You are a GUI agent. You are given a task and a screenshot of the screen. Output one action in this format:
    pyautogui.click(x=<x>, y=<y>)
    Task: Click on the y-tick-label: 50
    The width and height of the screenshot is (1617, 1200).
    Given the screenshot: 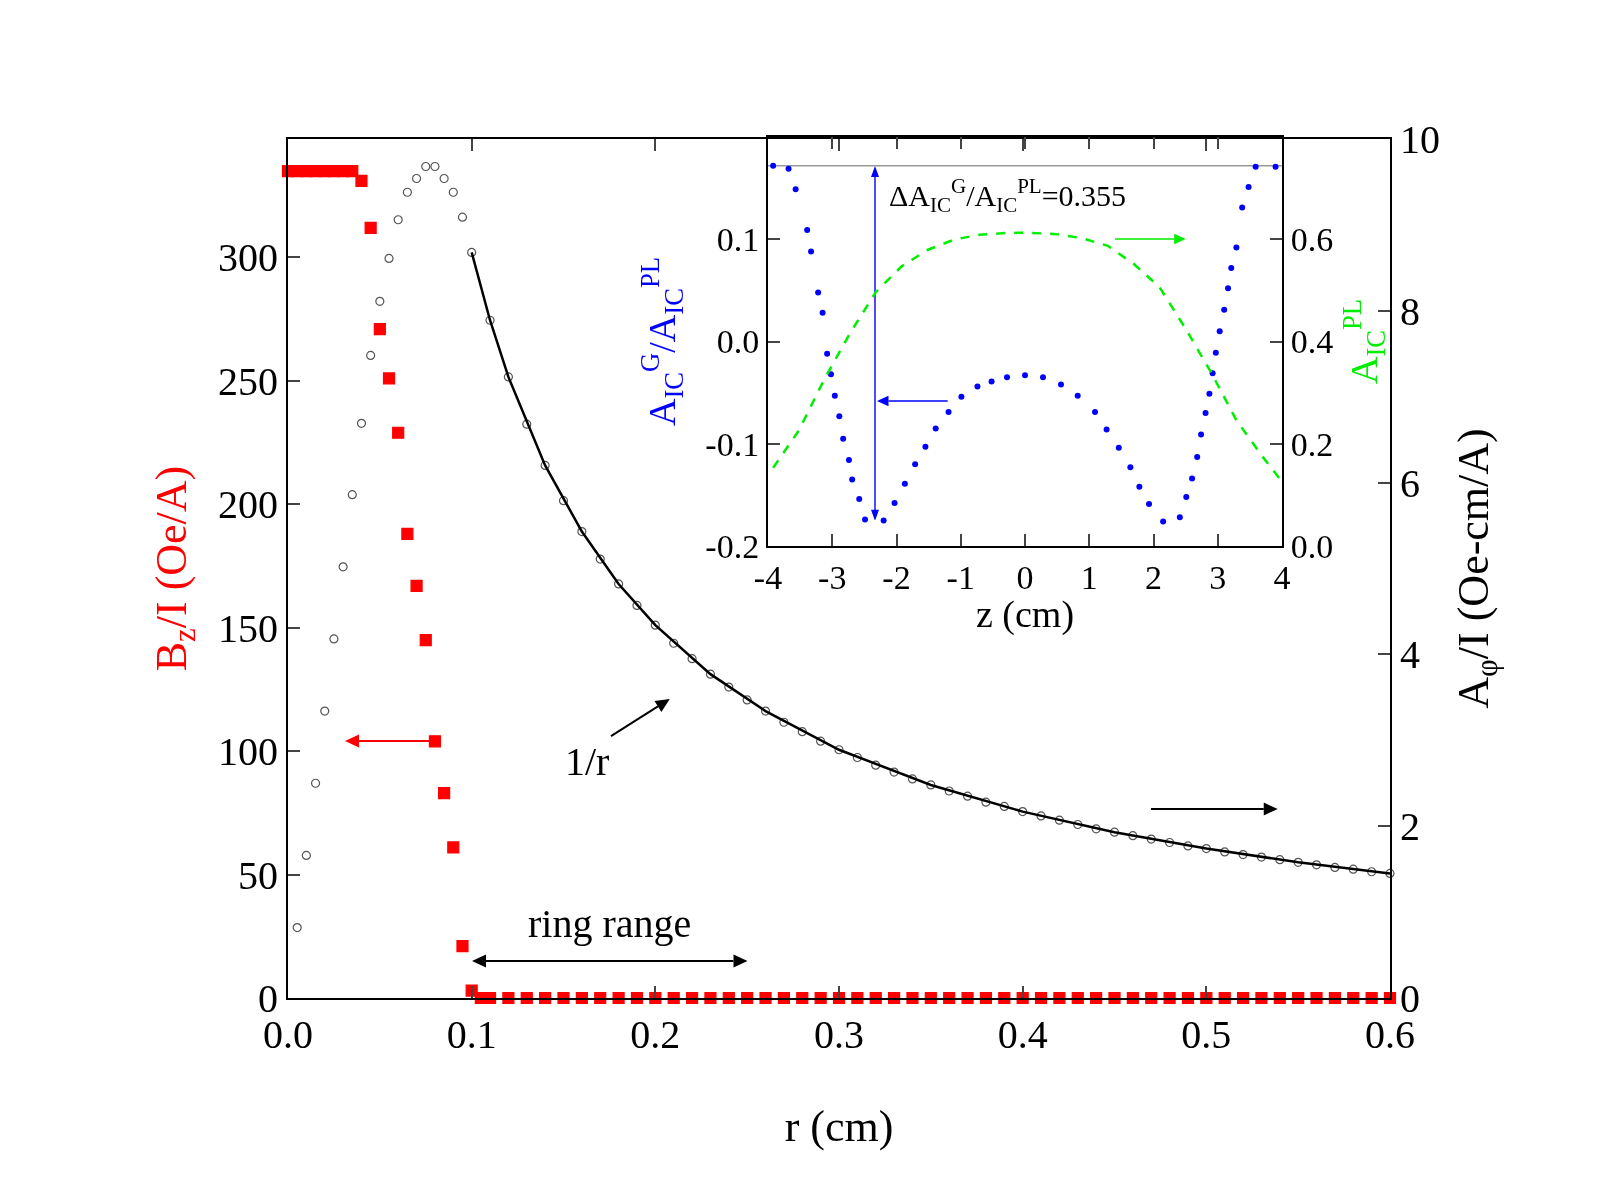 What is the action you would take?
    pyautogui.click(x=258, y=875)
    